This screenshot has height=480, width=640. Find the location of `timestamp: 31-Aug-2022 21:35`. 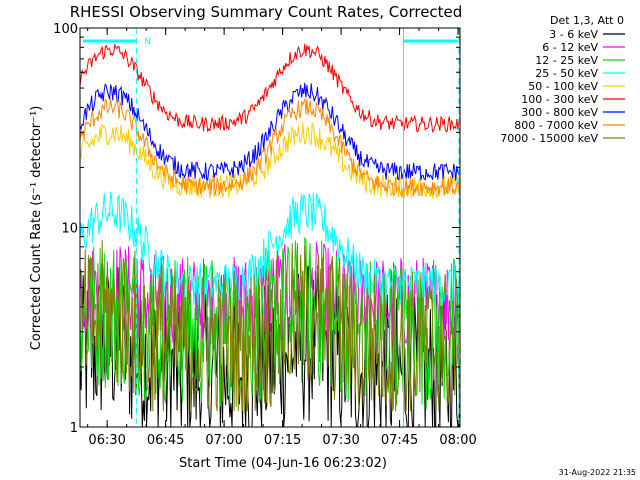

timestamp: 31-Aug-2022 21:35 is located at coordinates (597, 472).